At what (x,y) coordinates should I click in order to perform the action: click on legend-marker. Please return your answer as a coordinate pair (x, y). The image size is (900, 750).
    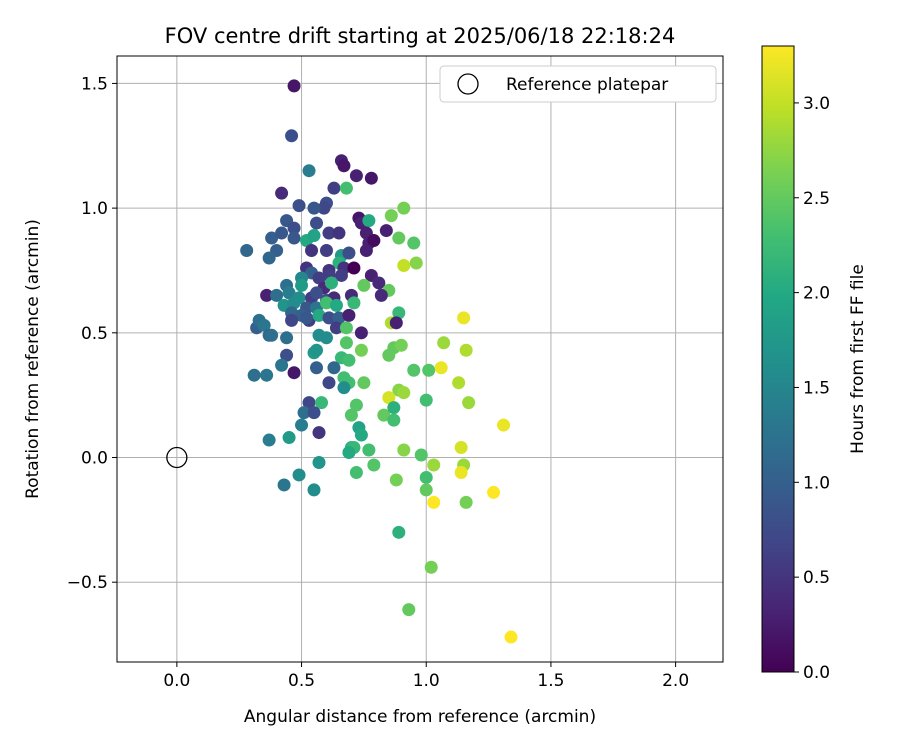
    Looking at the image, I should click on (468, 84).